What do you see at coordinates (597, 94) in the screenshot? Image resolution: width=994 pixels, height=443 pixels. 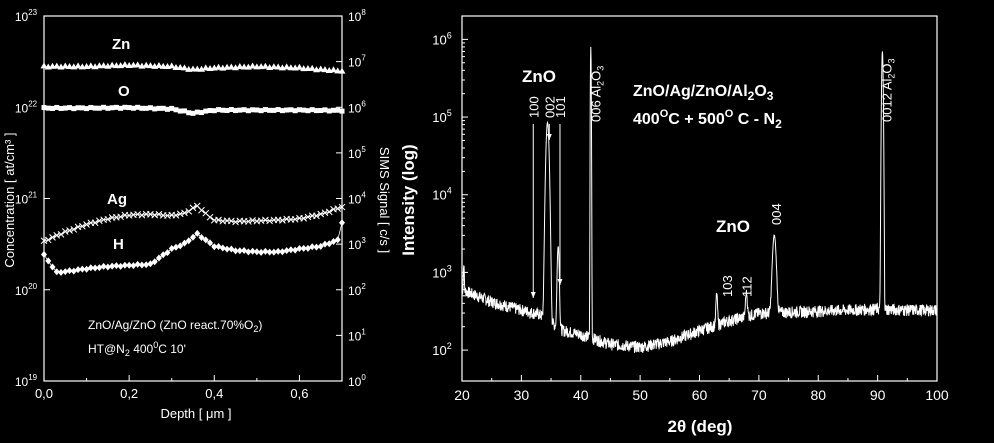 I see `xrd-peak-label: 006 Al2O3` at bounding box center [597, 94].